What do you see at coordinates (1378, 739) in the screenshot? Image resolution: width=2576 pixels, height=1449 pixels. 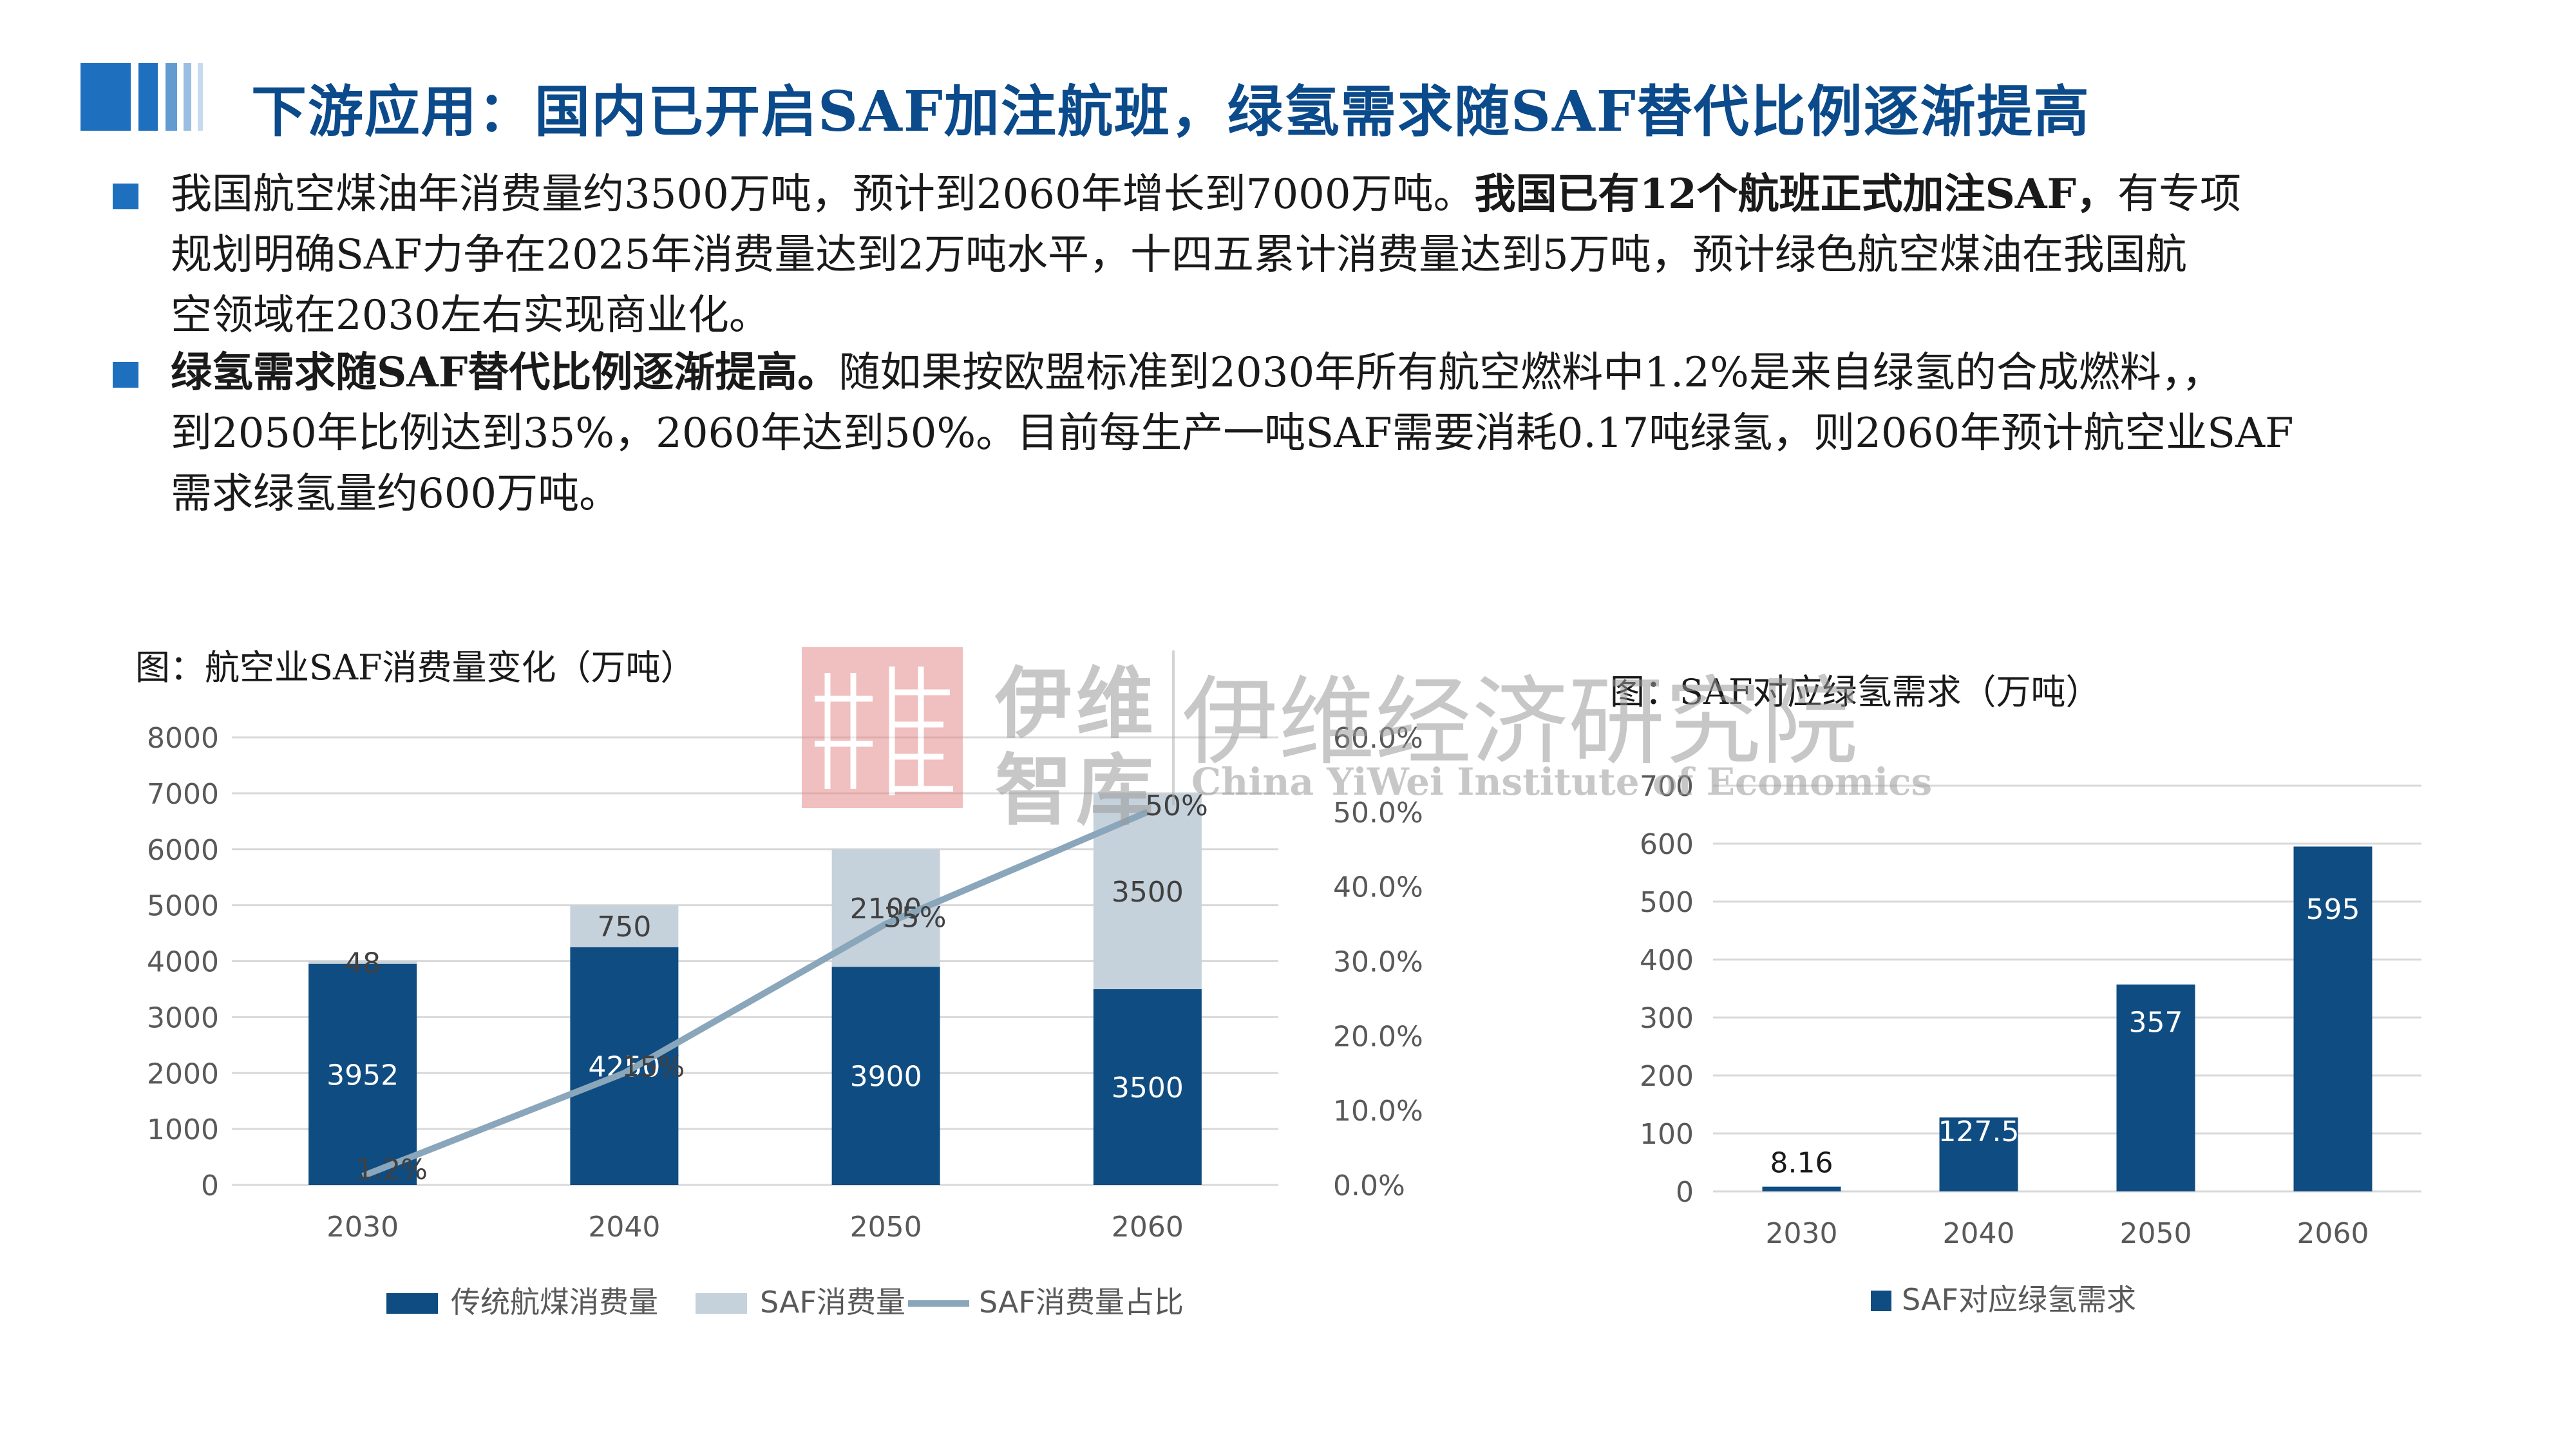 I see `y2-tick-label: 60.0%` at bounding box center [1378, 739].